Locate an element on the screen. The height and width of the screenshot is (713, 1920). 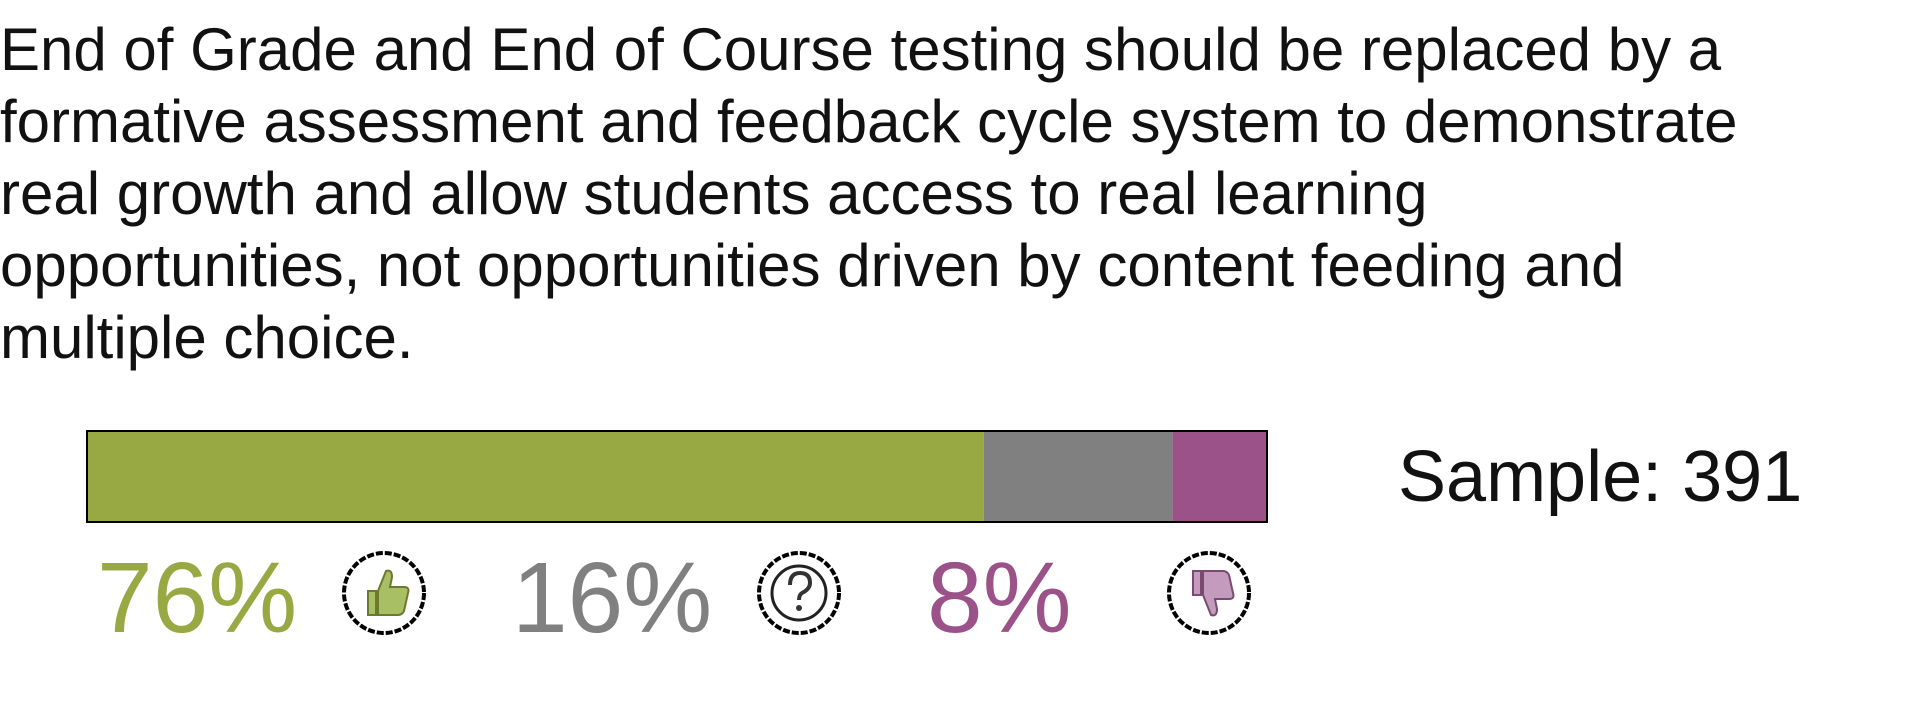
icons is located at coordinates (796, 593).